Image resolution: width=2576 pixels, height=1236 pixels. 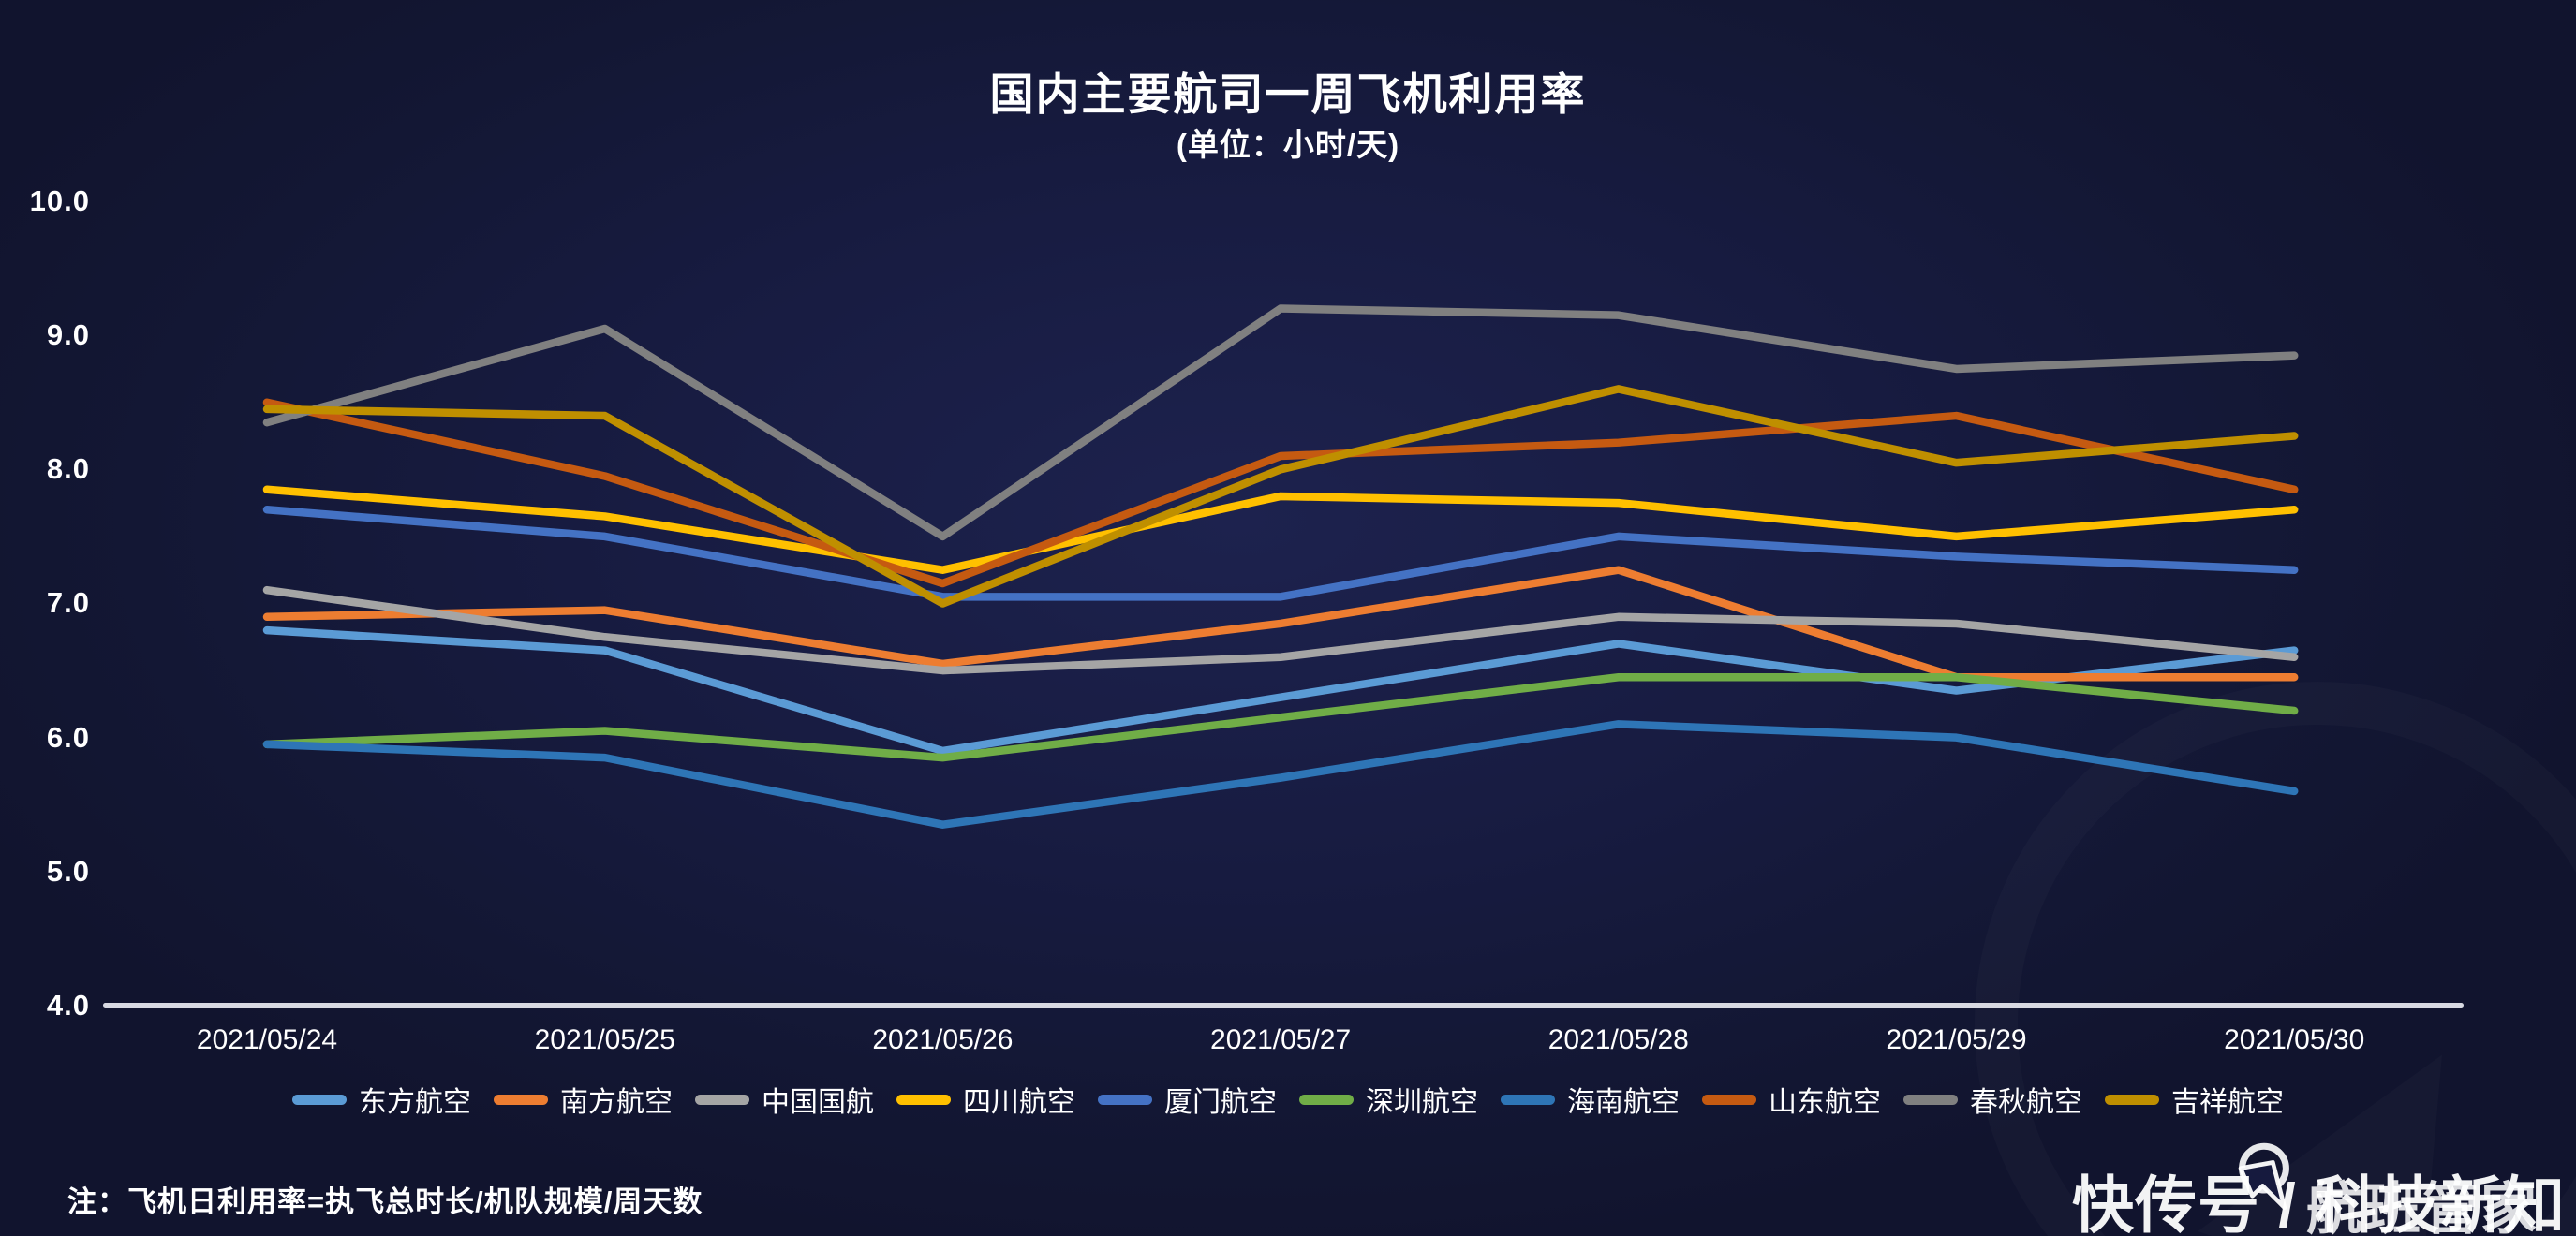 I want to click on x-axis-line, so click(x=1284, y=1005).